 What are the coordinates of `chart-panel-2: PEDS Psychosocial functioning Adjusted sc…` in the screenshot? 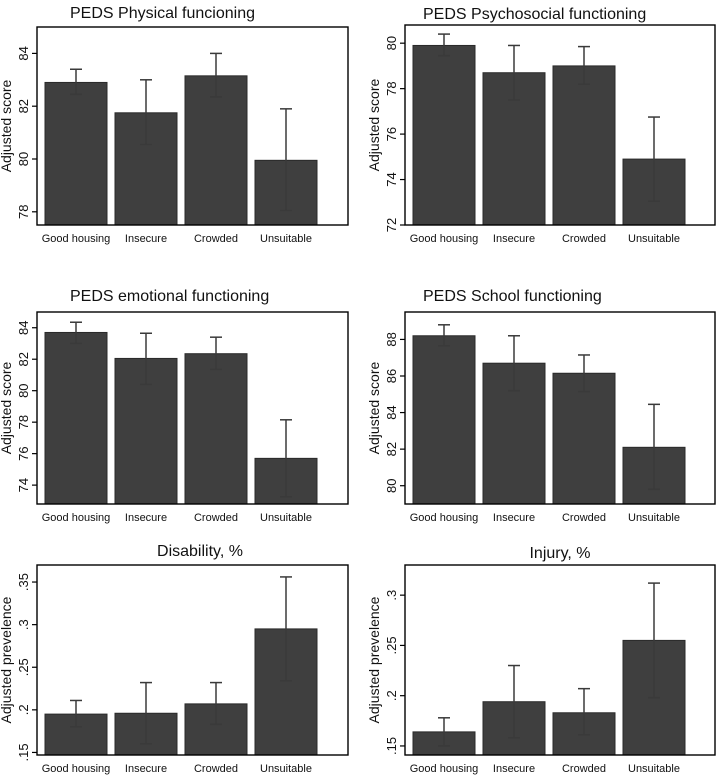 It's located at (541, 125).